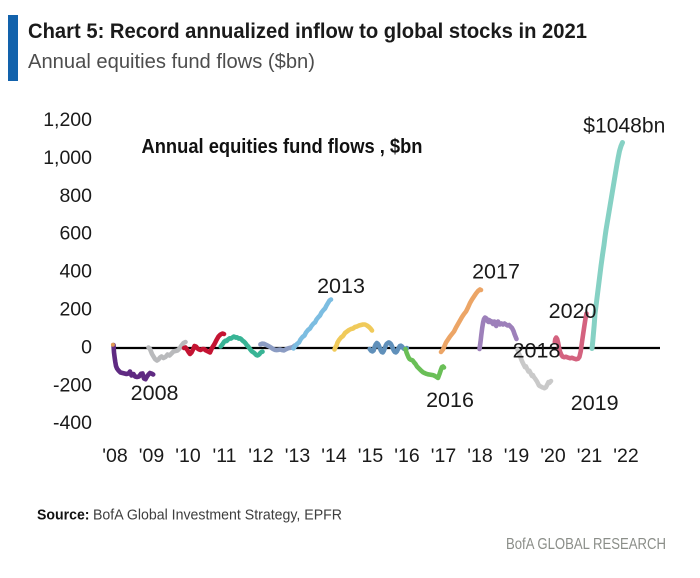 The width and height of the screenshot is (700, 578). I want to click on svg-text:BofA Global Investment Strateg: BofA Global Investment Strategy, EPFR, so click(217, 515).